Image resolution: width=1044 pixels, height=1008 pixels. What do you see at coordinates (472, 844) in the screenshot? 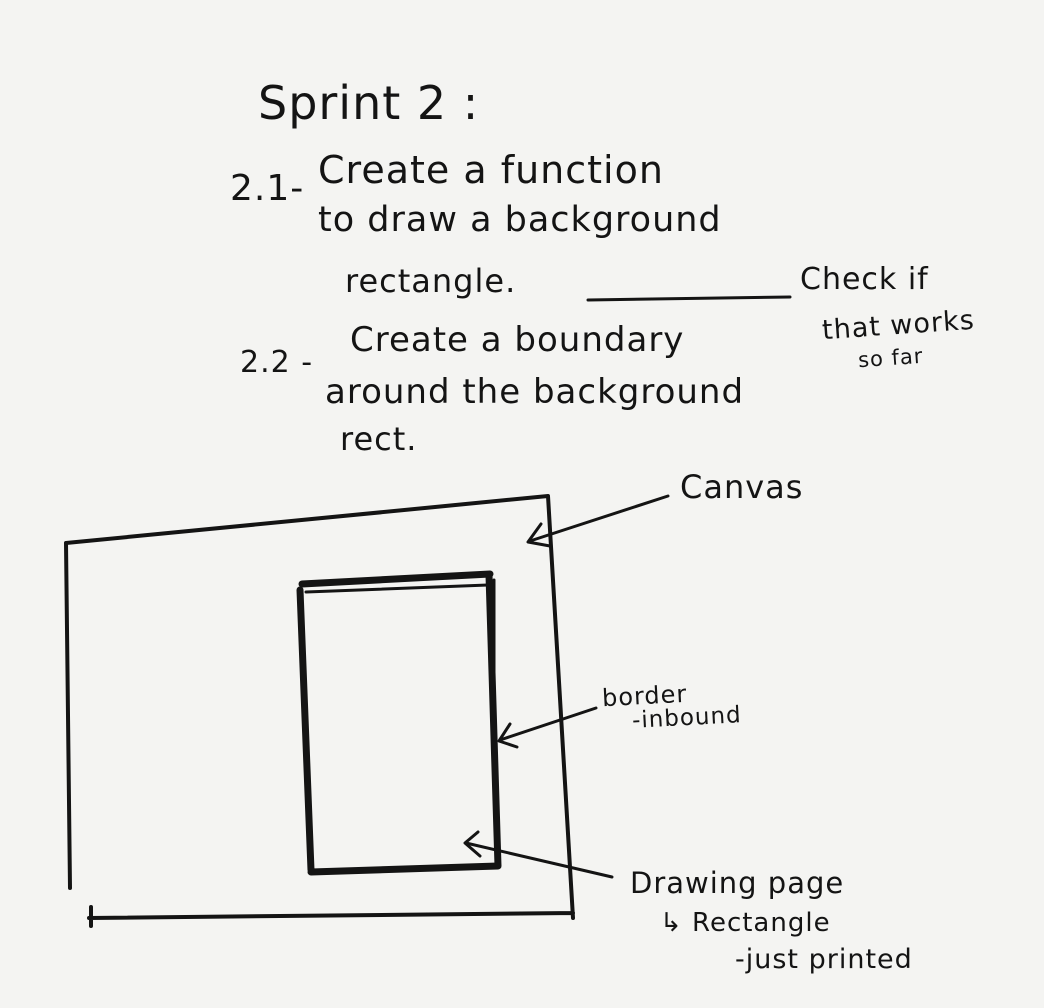
I see `drawing-page-arrow-head` at bounding box center [472, 844].